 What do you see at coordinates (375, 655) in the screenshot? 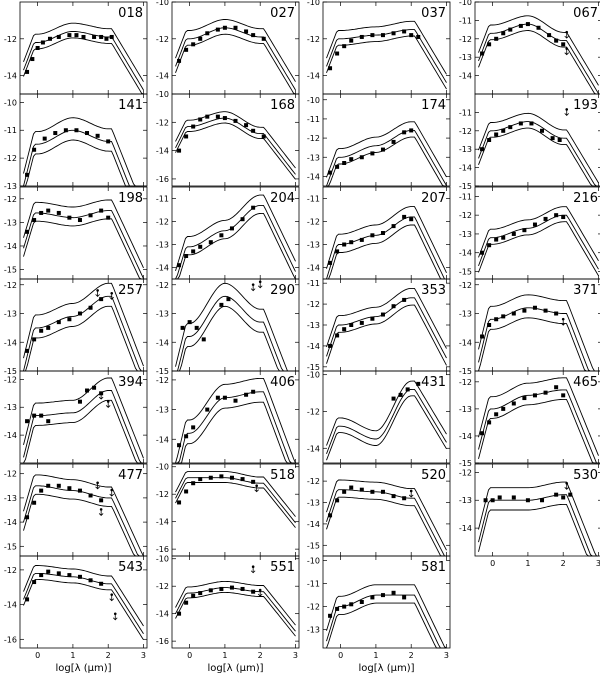
I see `x-tick-label: 1` at bounding box center [375, 655].